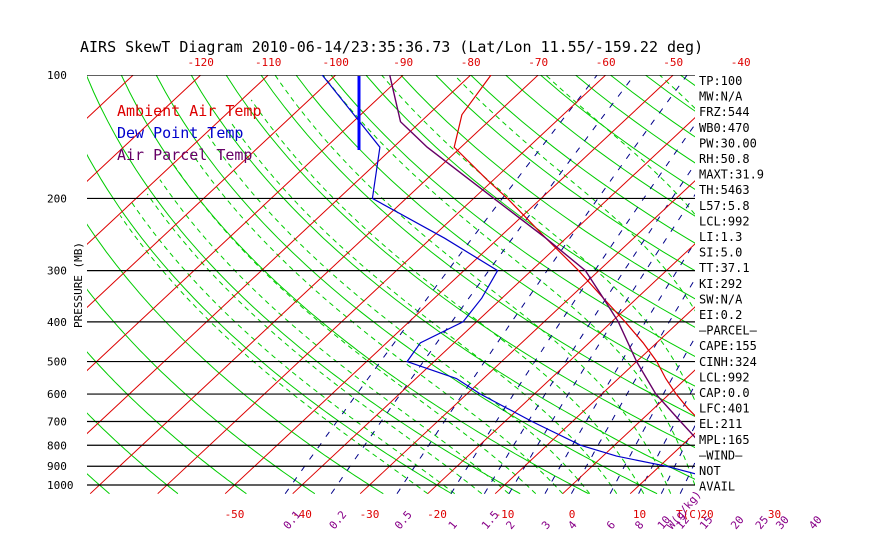 Image resolution: width=870 pixels, height=560 pixels. I want to click on bottom-temp-tick-label: -20, so click(437, 514).